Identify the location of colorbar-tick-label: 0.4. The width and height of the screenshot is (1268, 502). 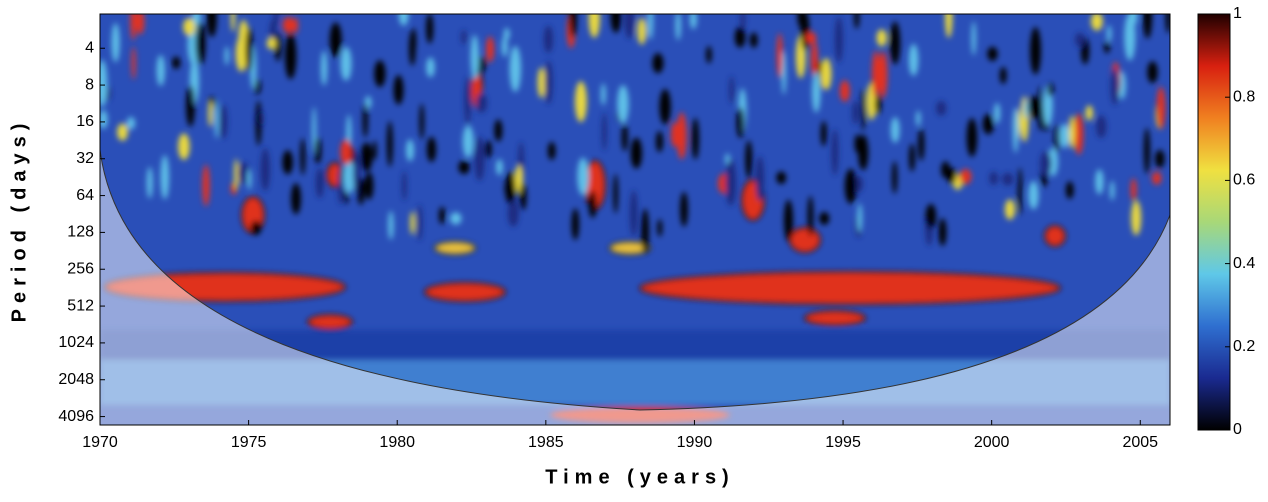
(1244, 263).